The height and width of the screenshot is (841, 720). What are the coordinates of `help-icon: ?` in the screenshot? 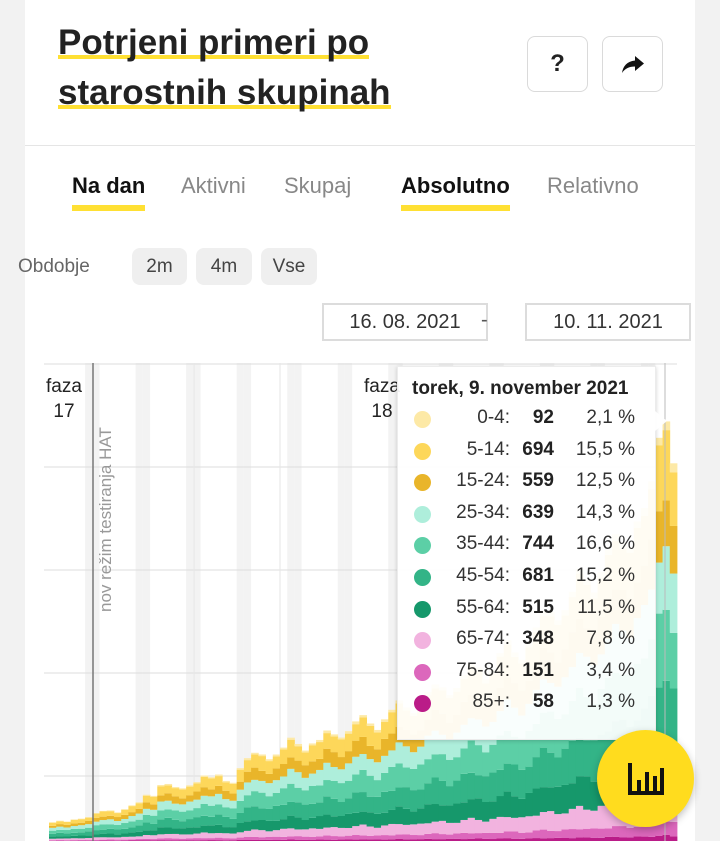 It's located at (557, 63).